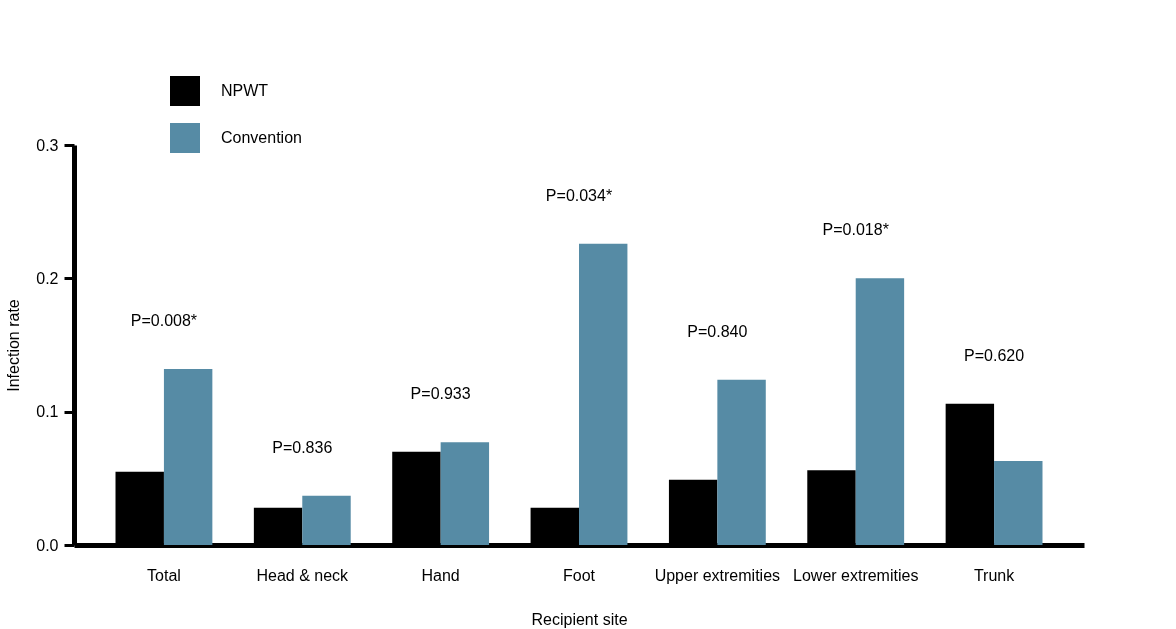 This screenshot has height=629, width=1176. I want to click on x-tick-label: Hand, so click(440, 575).